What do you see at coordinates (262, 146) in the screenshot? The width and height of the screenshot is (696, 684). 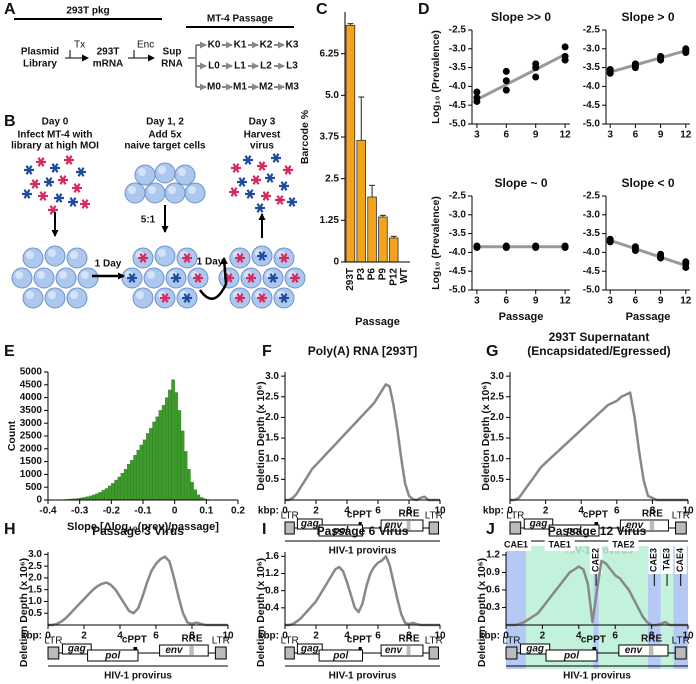 I see `day-text: virus` at bounding box center [262, 146].